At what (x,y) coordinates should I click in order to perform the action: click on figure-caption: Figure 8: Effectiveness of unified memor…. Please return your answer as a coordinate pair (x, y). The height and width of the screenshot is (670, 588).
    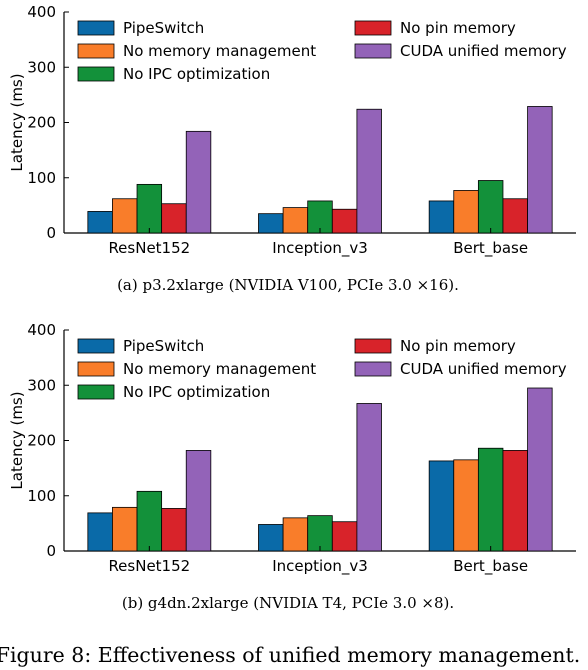
    Looking at the image, I should click on (290, 655).